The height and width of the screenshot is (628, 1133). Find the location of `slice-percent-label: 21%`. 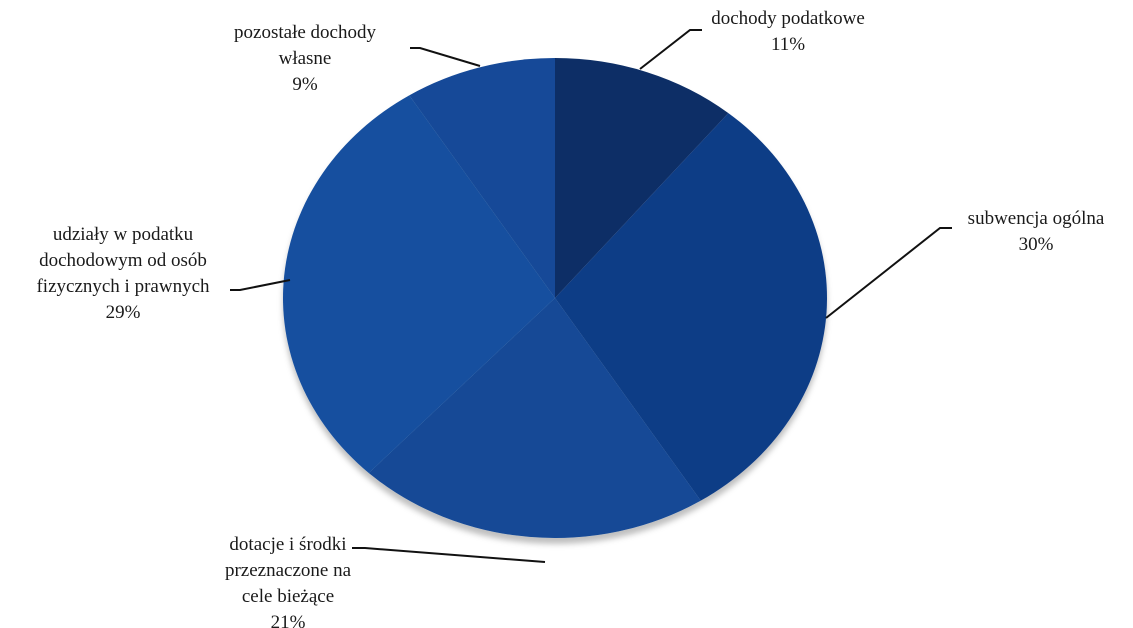

slice-percent-label: 21% is located at coordinates (288, 620).